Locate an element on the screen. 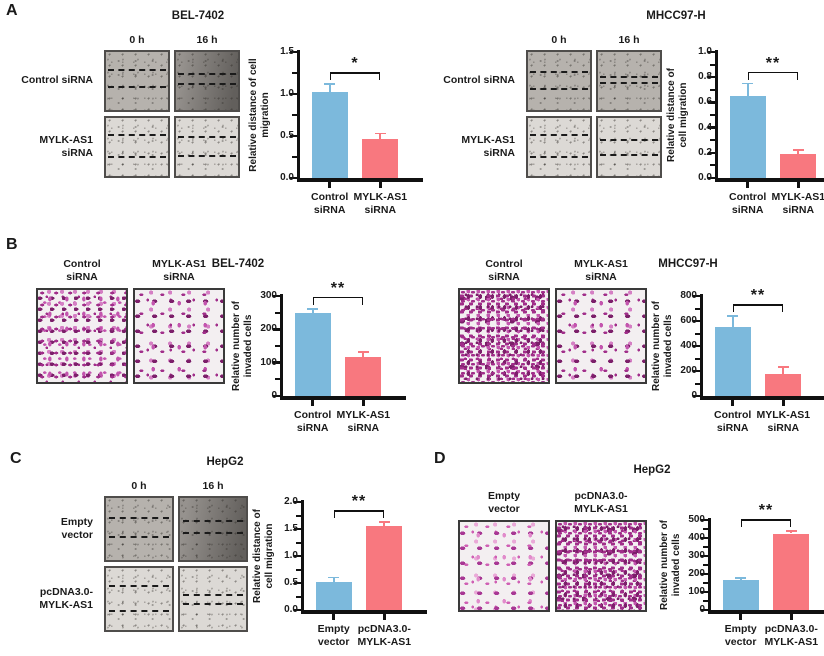 The height and width of the screenshot is (656, 824). group-header-empty-vector: Empty vector is located at coordinates (504, 502).